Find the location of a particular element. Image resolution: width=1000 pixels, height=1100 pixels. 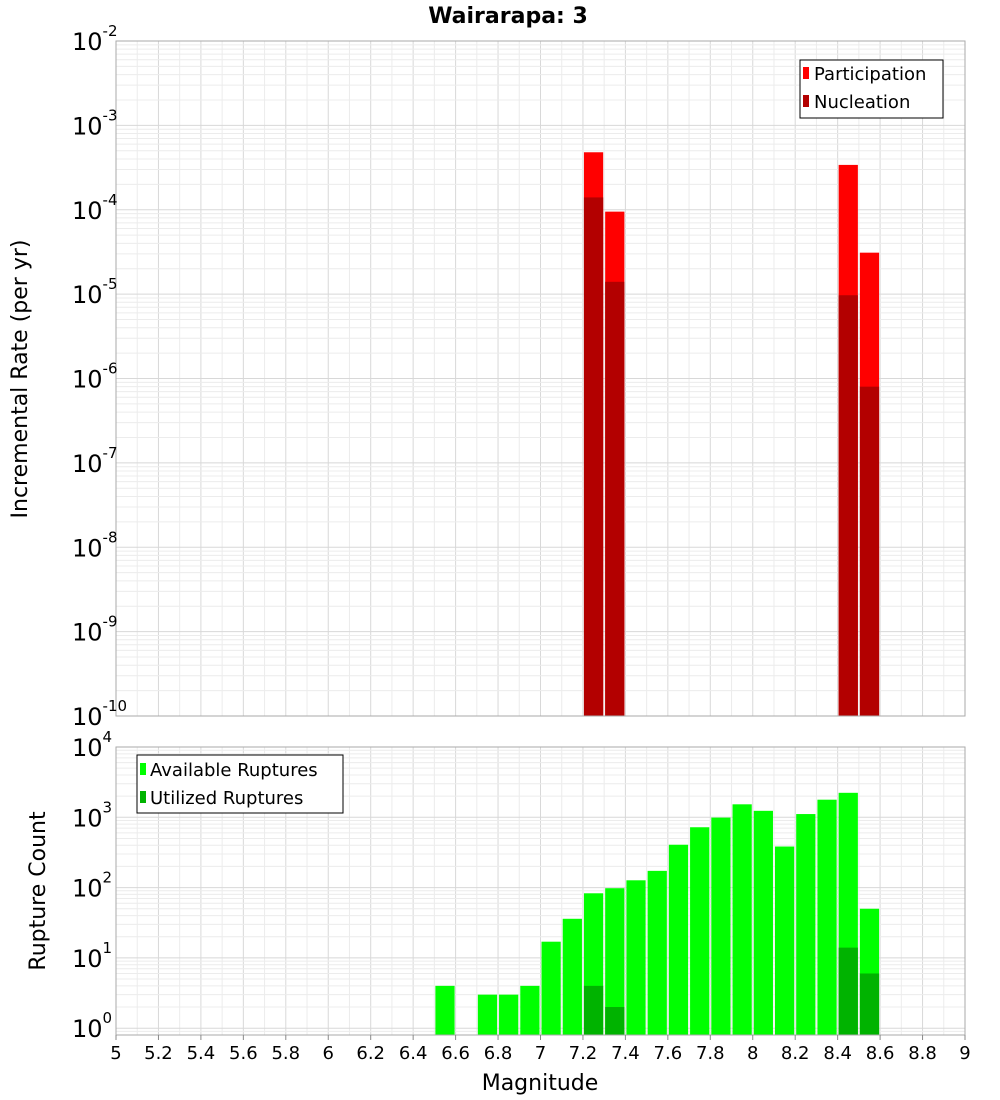

bottom-legend-box is located at coordinates (240, 784).